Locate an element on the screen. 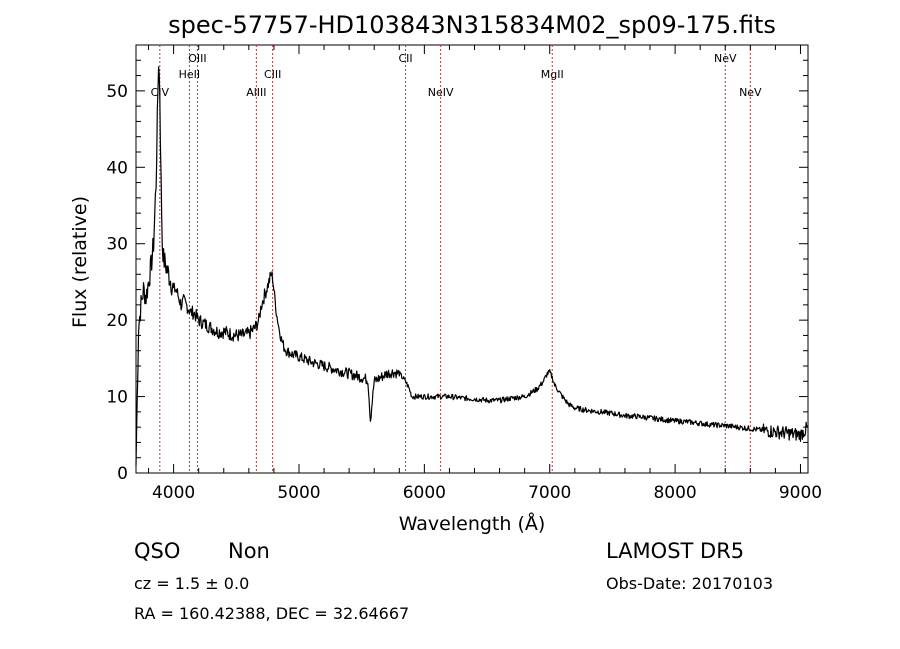 Image resolution: width=900 pixels, height=649 pixels. x-tick-label: 7000 is located at coordinates (549, 493).